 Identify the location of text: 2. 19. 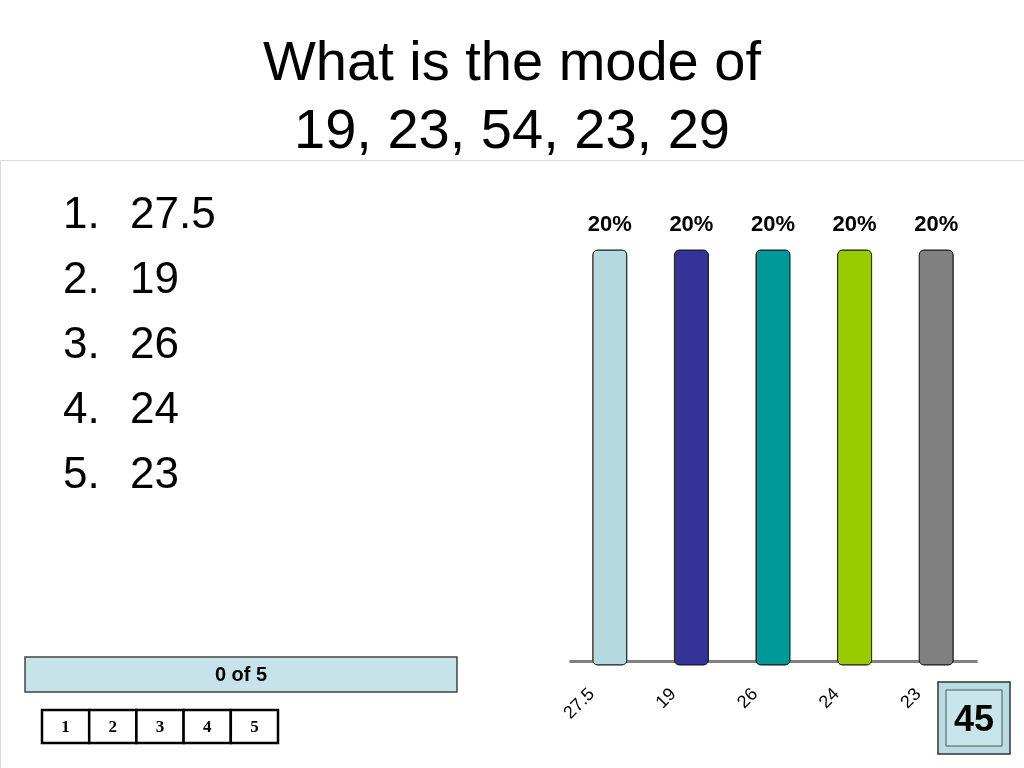
(121, 277).